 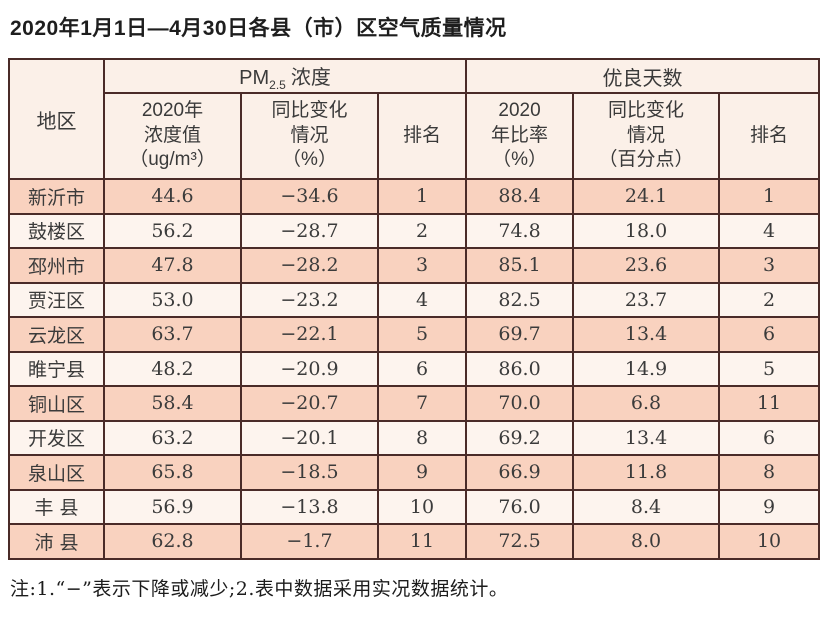 What do you see at coordinates (646, 506) in the screenshot?
I see `cell-days-change: 8.4` at bounding box center [646, 506].